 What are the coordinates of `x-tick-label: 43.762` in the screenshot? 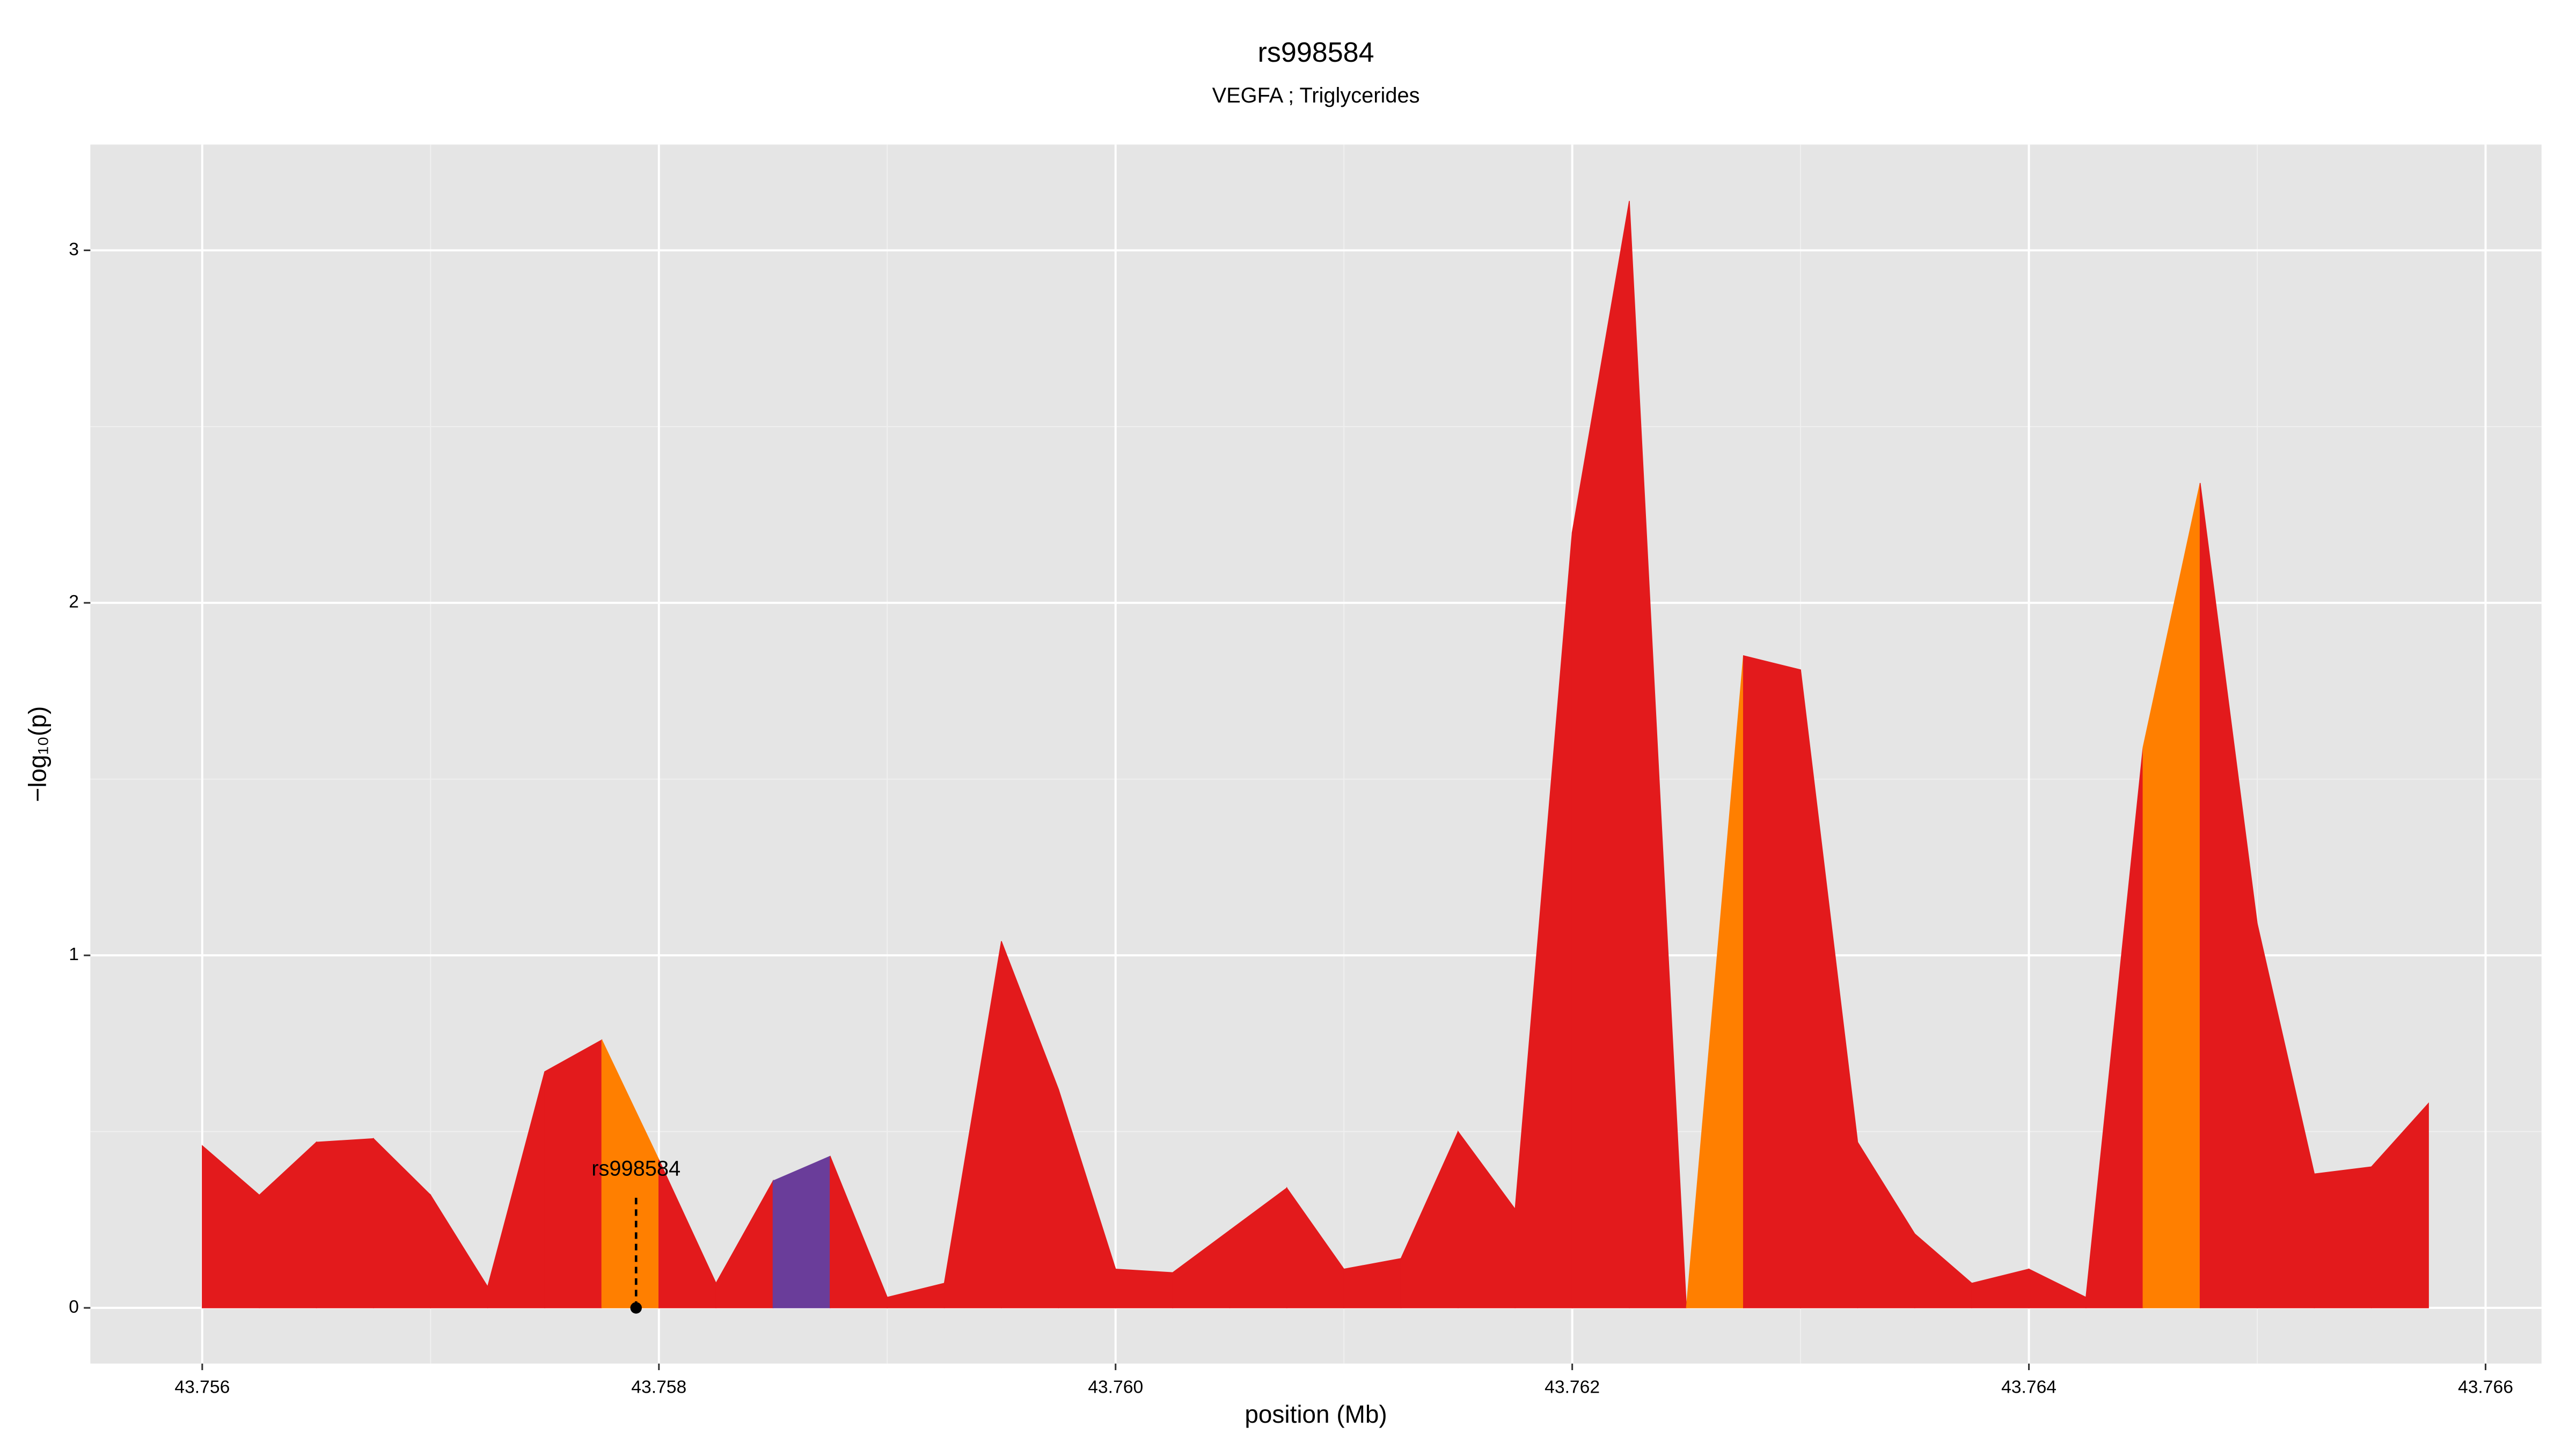 It's located at (1572, 1387).